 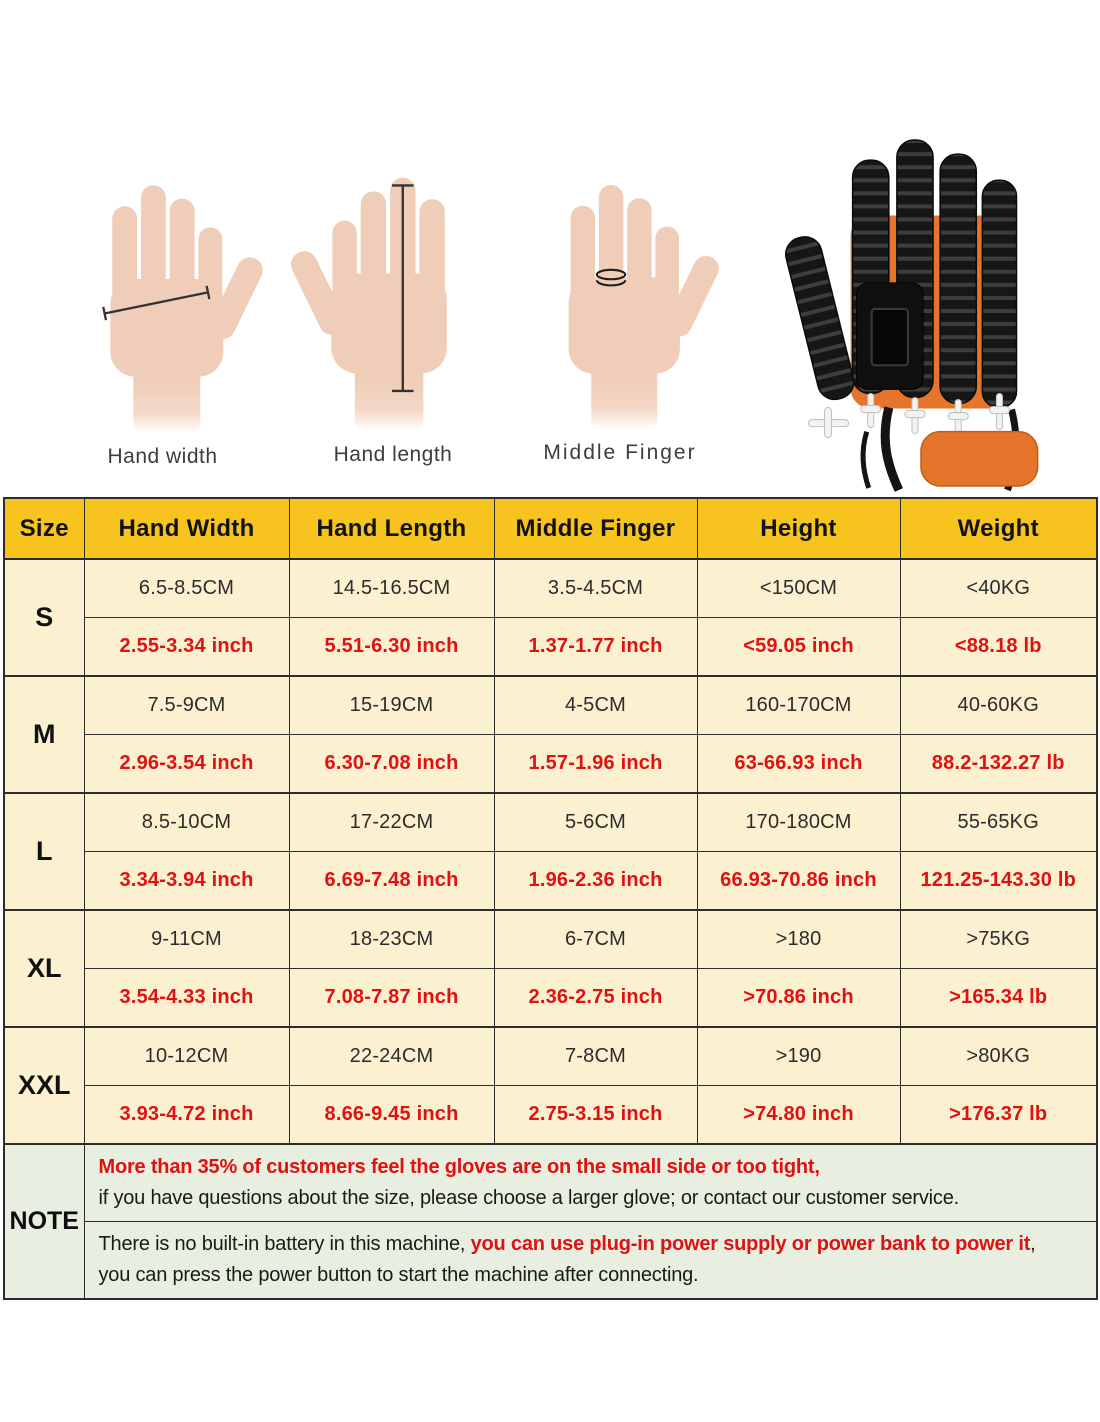 What do you see at coordinates (186, 939) in the screenshot?
I see `xl-hand-width-cm: 9-11CM` at bounding box center [186, 939].